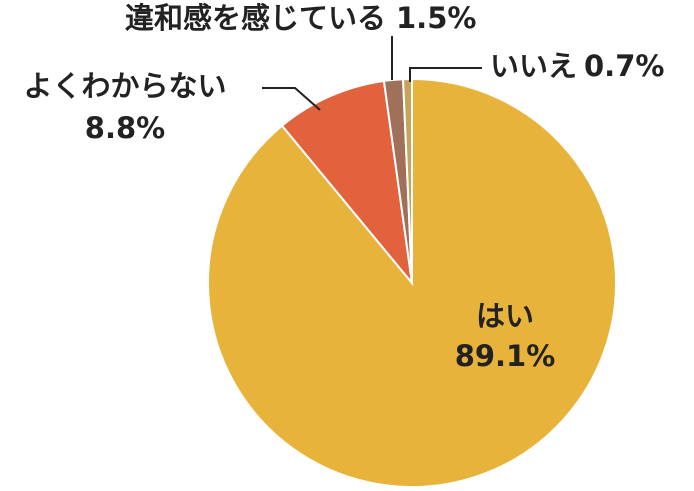 Image resolution: width=694 pixels, height=491 pixels. I want to click on slice-label: はい, so click(505, 316).